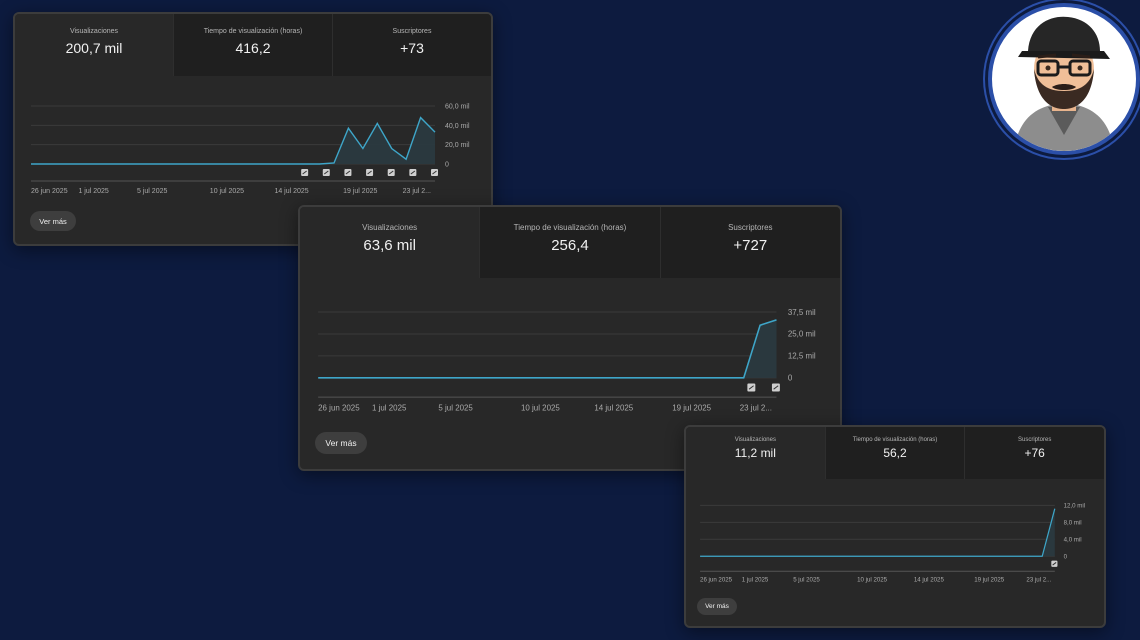  I want to click on tab-visualizaciones: Visualizaciones 200,7 mil, so click(94, 45).